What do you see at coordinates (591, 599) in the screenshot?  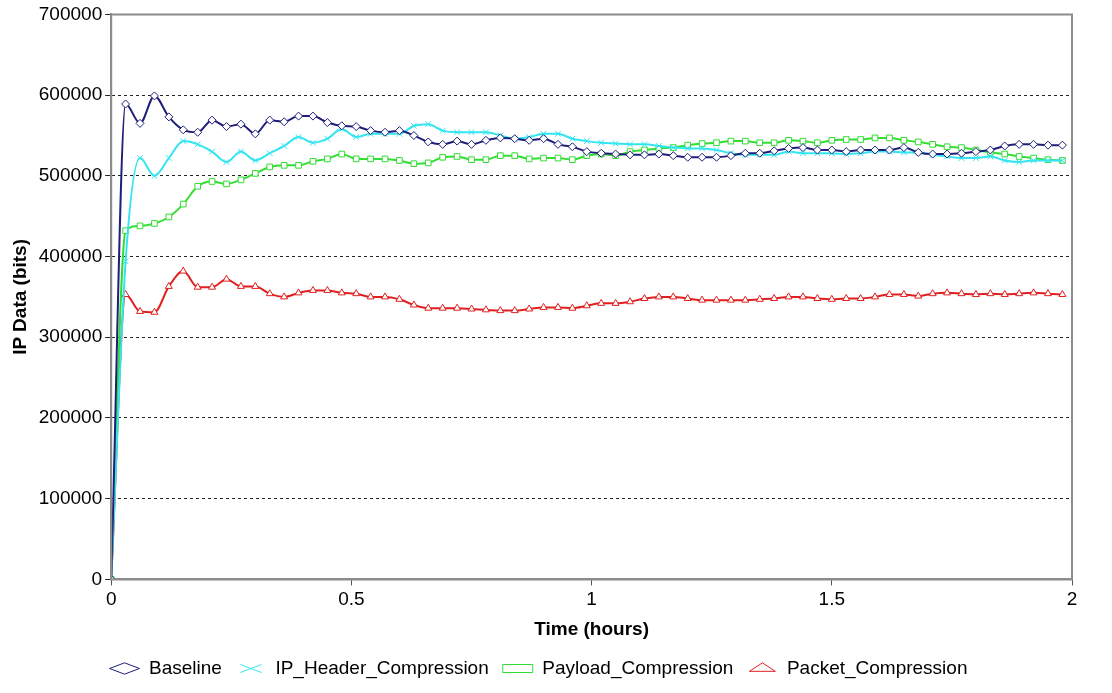 I see `x-tick-label: 1` at bounding box center [591, 599].